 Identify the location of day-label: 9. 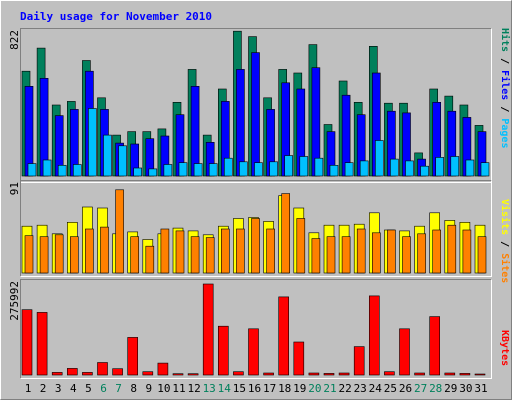
(148, 388).